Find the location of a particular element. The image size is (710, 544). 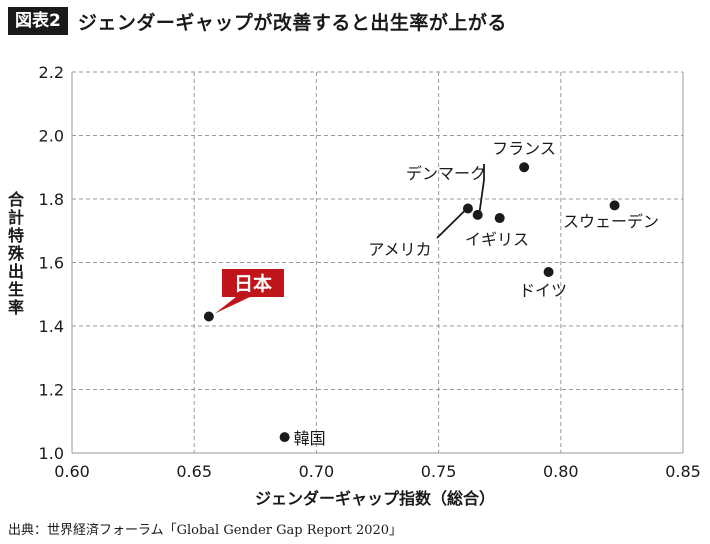

x-tick-label: 0.65 is located at coordinates (194, 471).